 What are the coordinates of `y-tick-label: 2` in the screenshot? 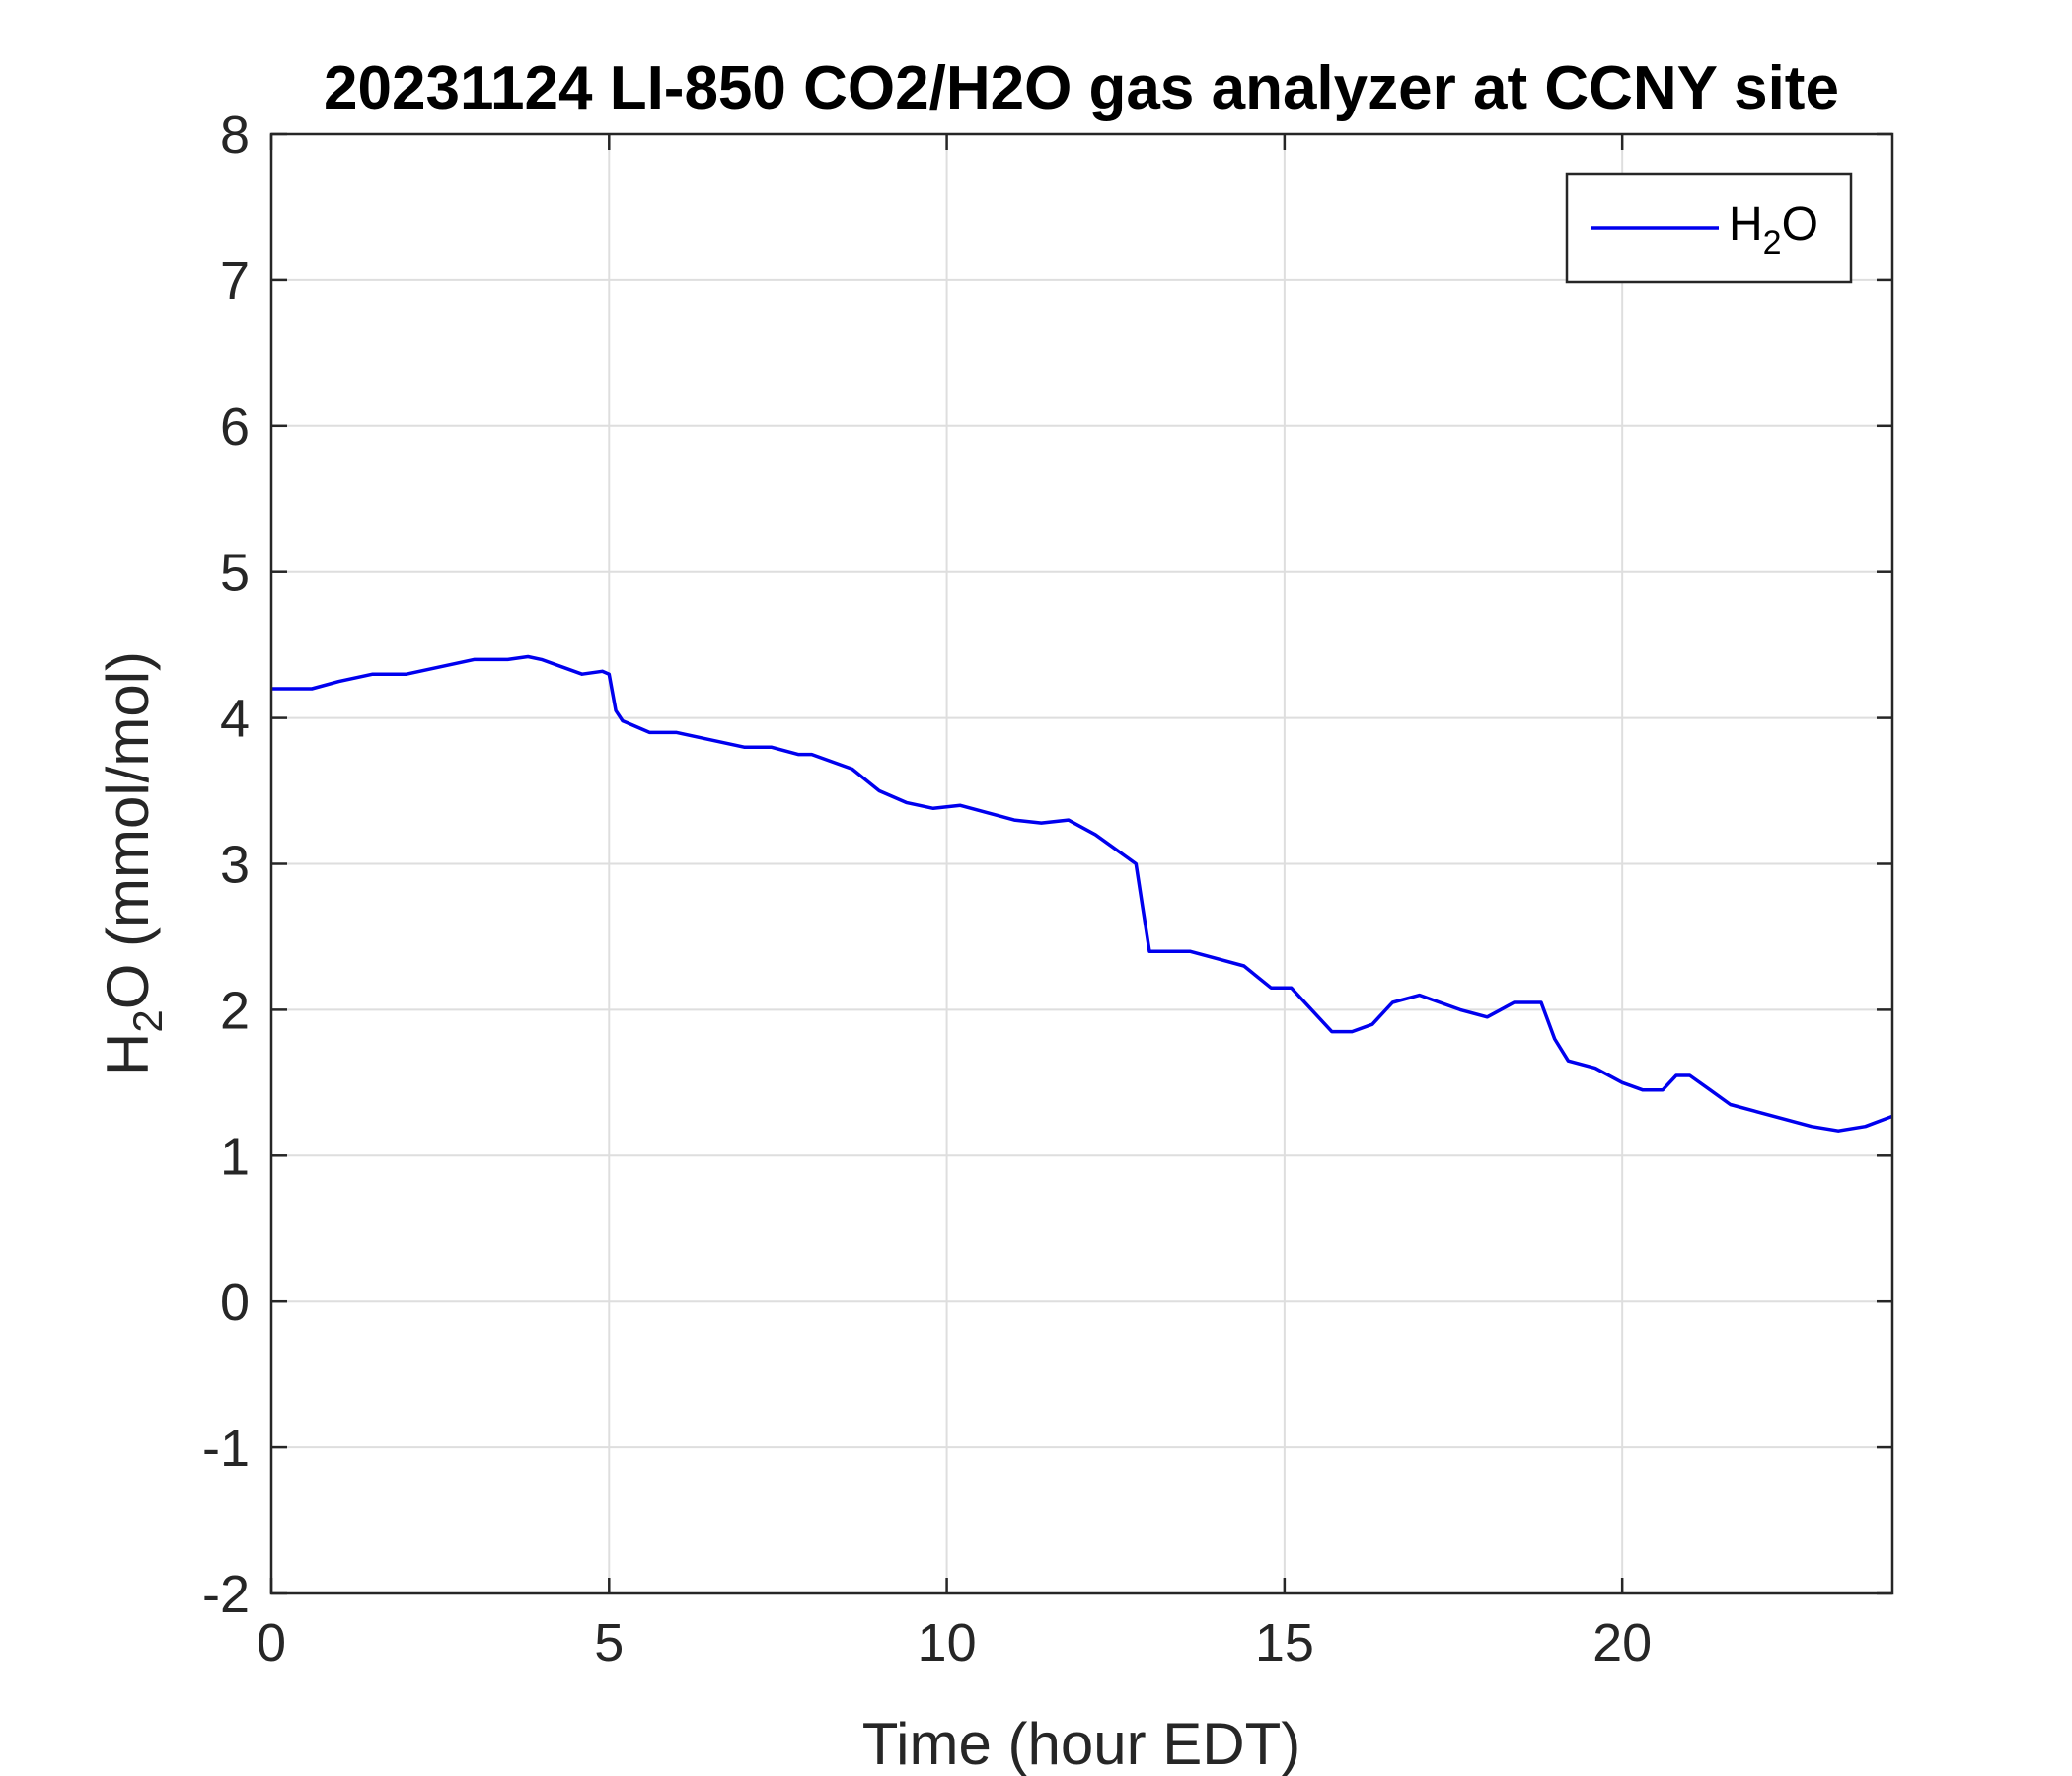 It's located at (235, 1010).